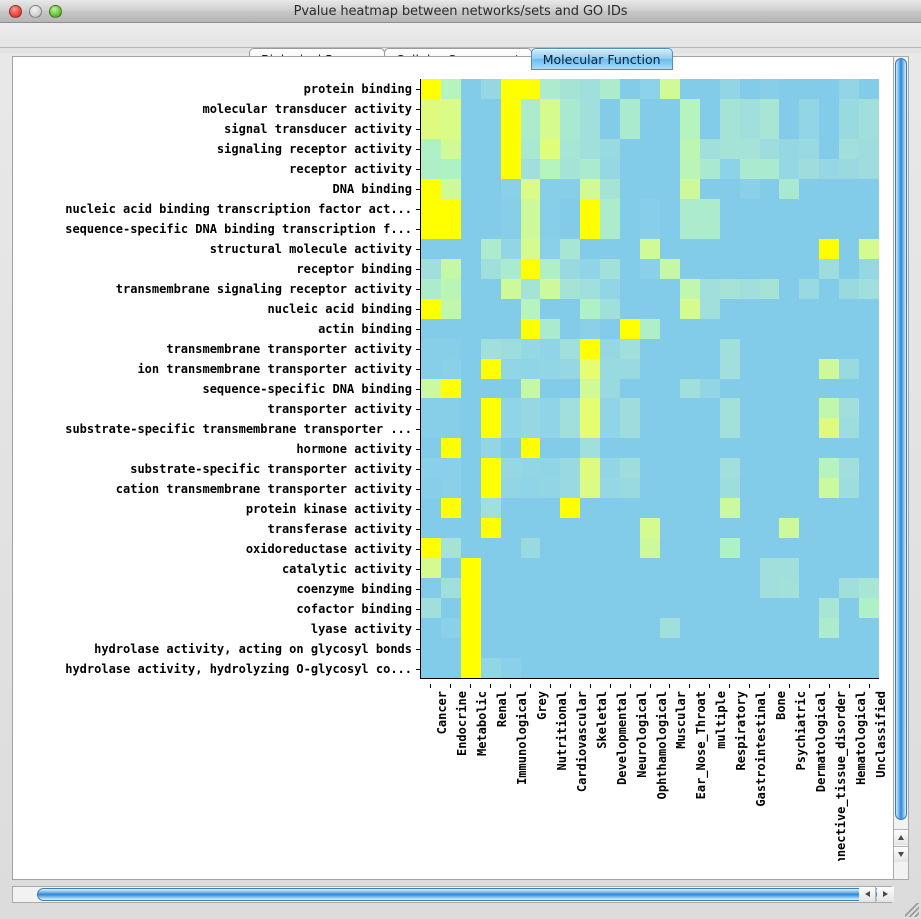 The image size is (921, 919). I want to click on scroll-left-button, so click(867, 894).